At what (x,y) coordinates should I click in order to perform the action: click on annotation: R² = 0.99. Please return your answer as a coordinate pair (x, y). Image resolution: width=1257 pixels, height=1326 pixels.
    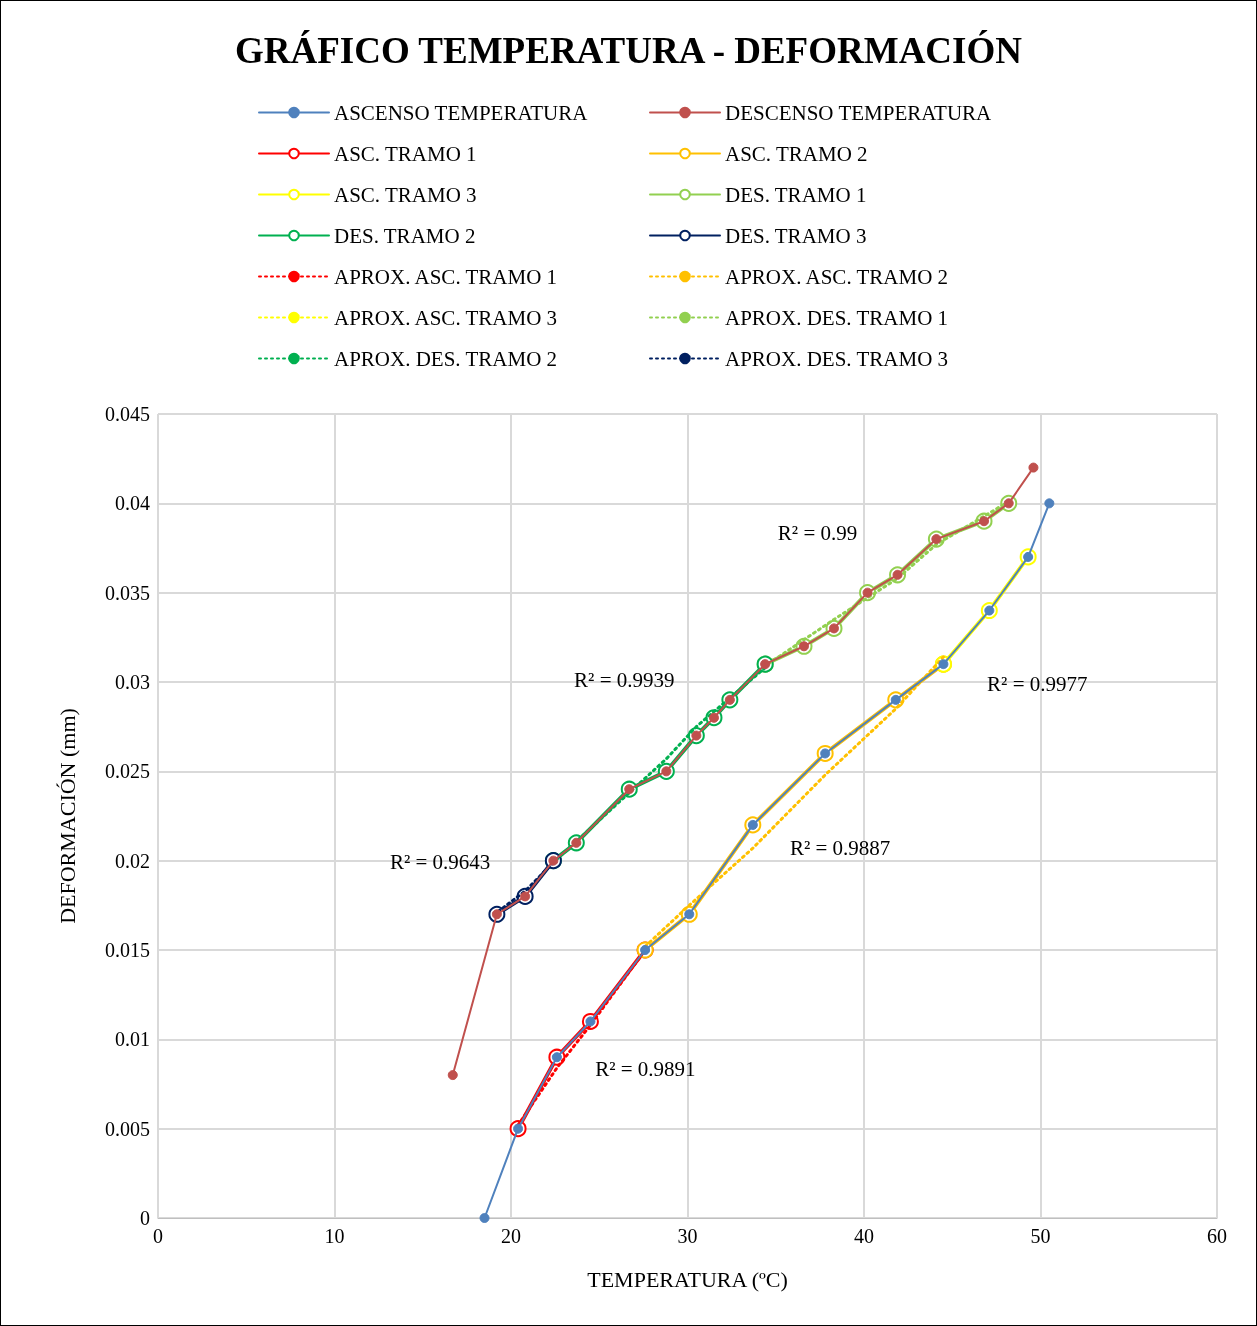
    Looking at the image, I should click on (817, 533).